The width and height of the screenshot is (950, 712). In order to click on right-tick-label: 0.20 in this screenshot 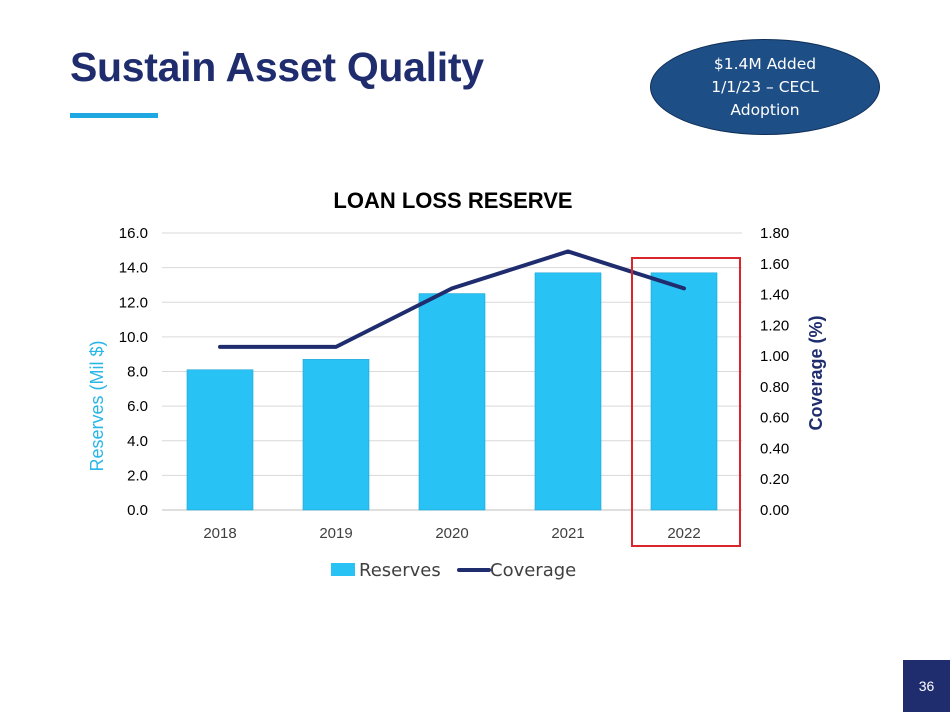, I will do `click(774, 479)`.